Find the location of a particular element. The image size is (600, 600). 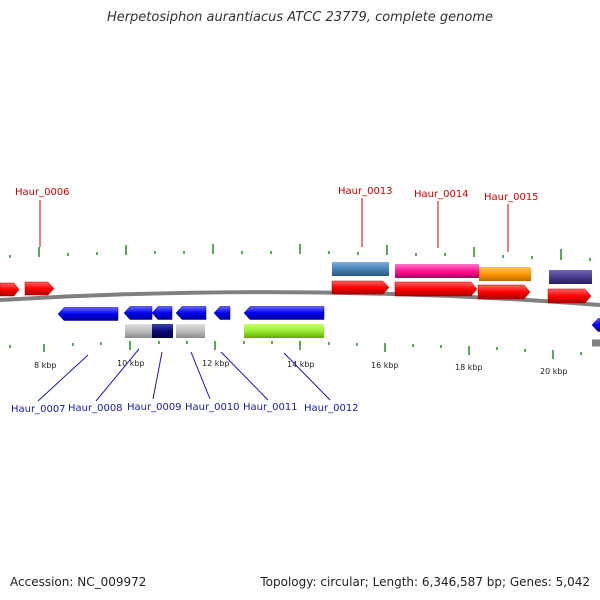

top-ticks is located at coordinates (300, 252).